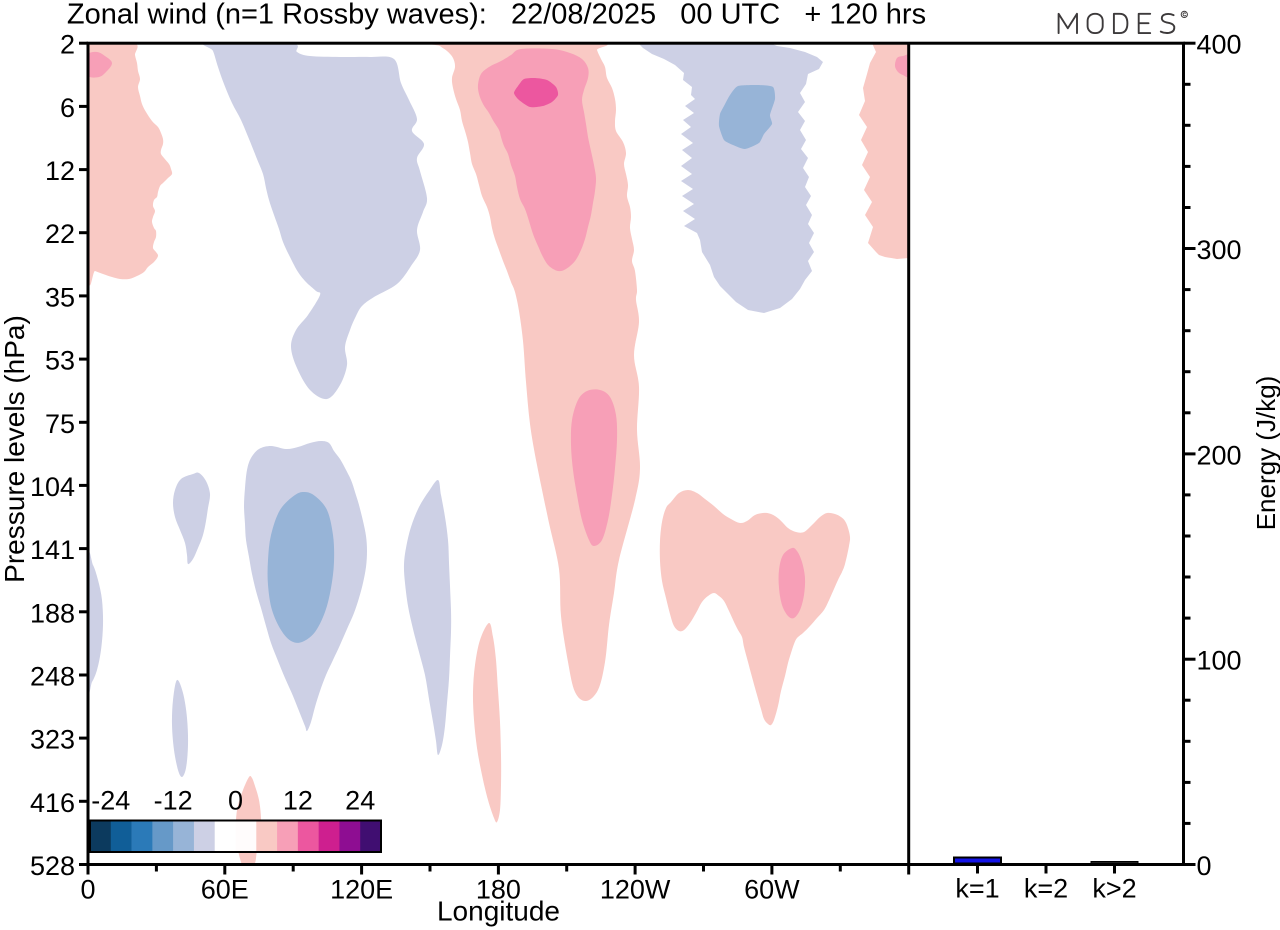 The image size is (1280, 930). Describe the element at coordinates (52, 677) in the screenshot. I see `svg-text: 248` at that location.